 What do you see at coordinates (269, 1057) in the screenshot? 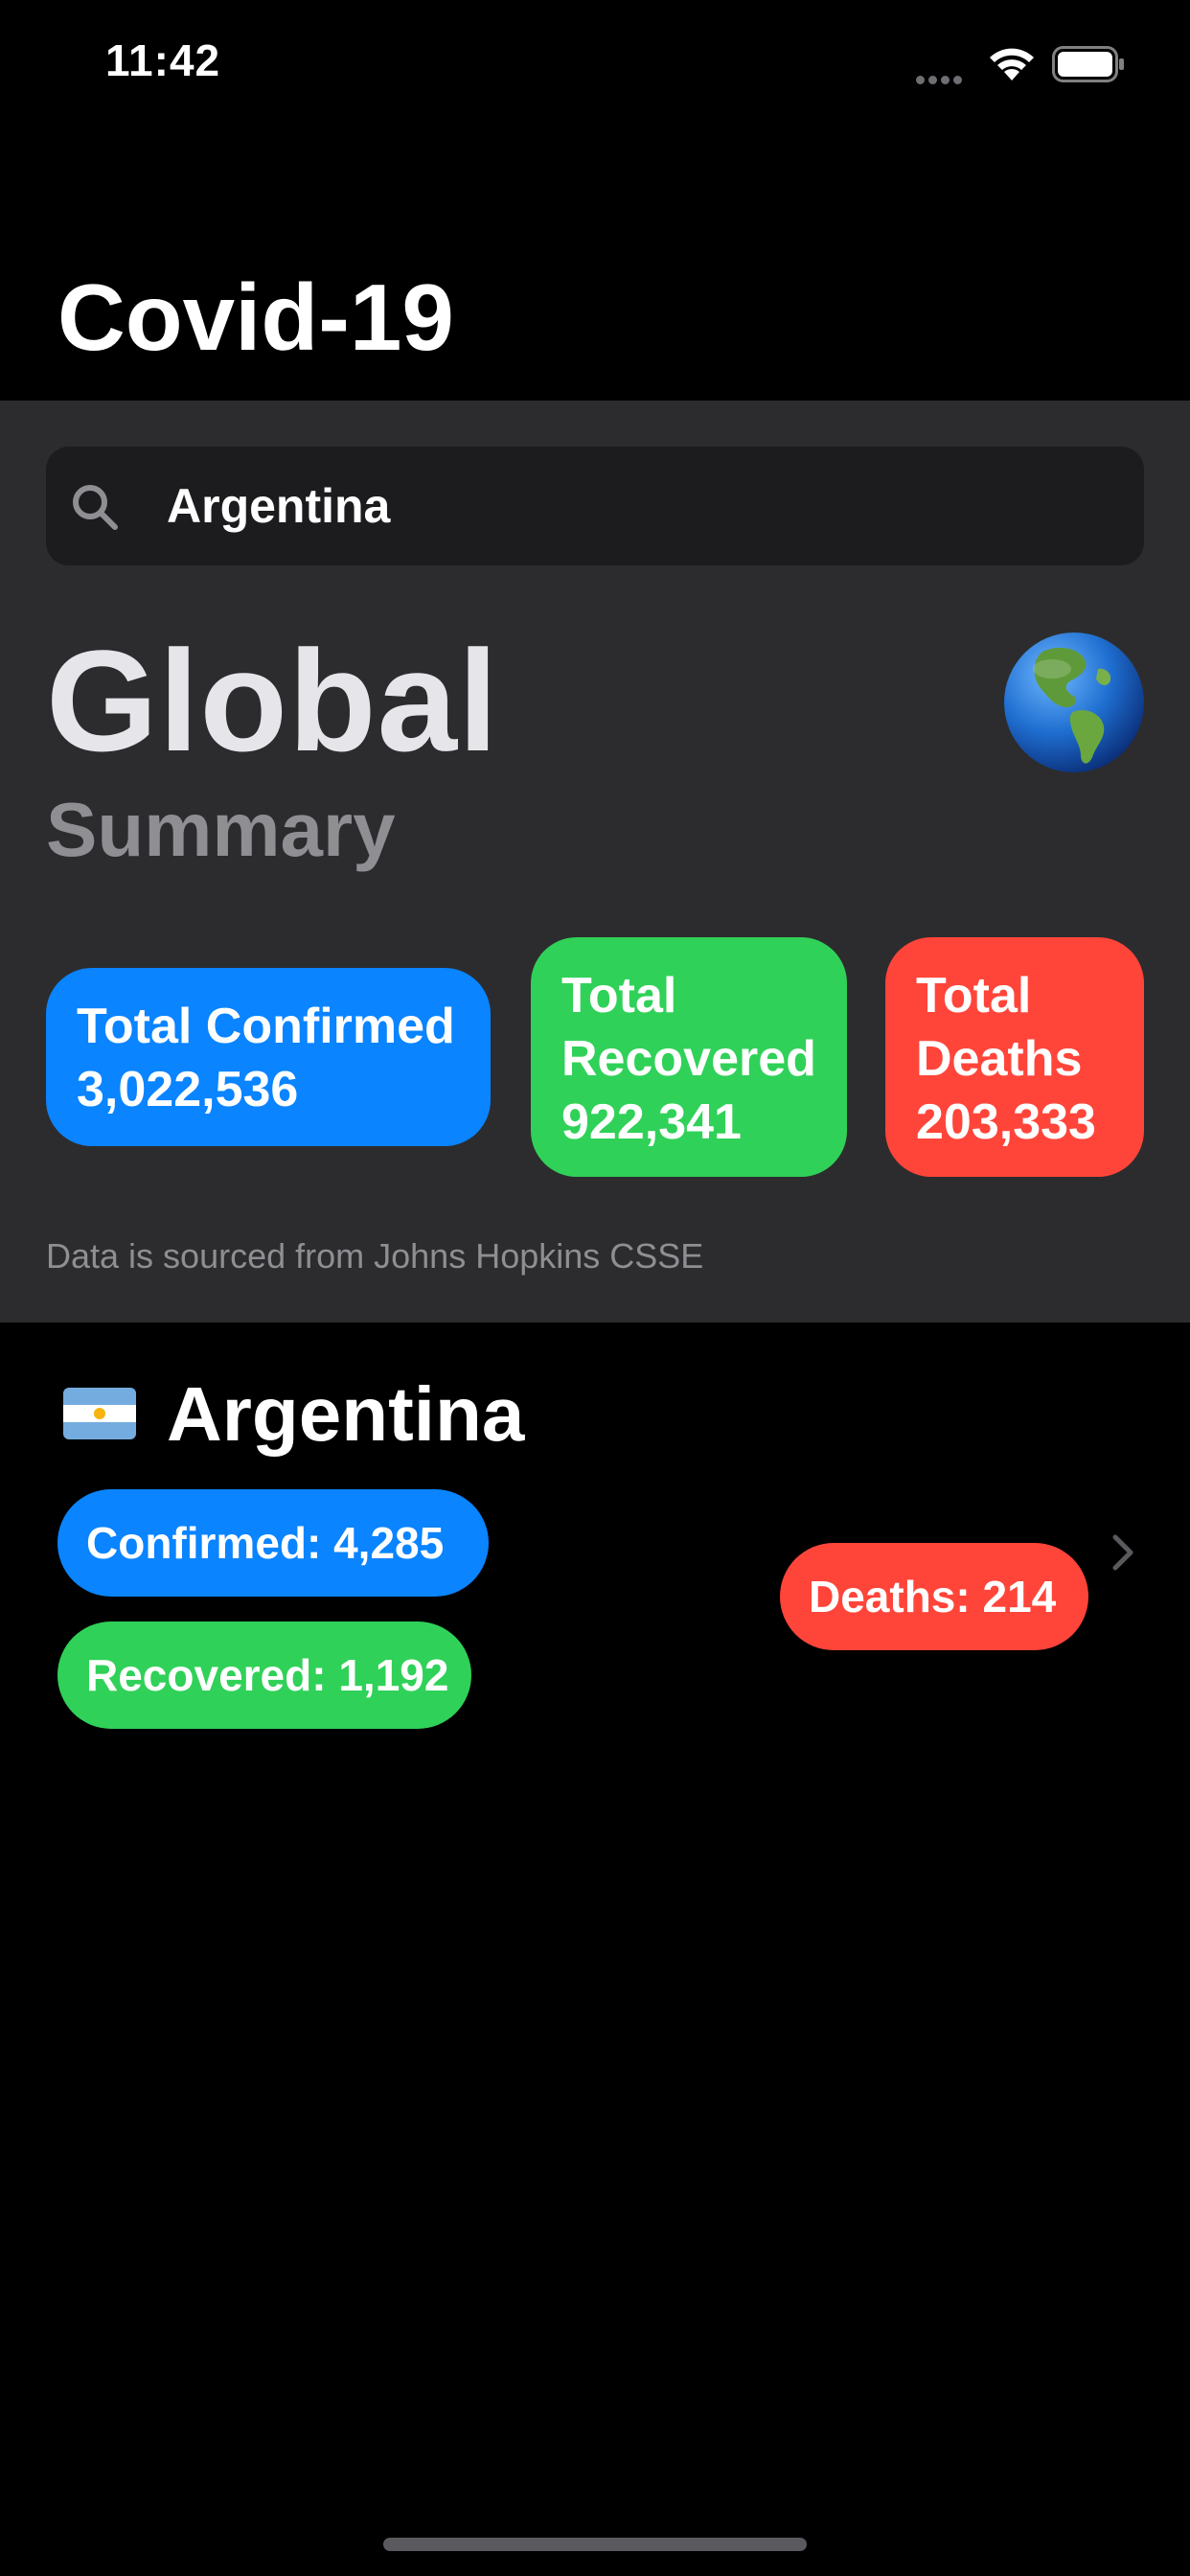
I see `total-confirmed-card: Total Confirmed 3,022,536` at bounding box center [269, 1057].